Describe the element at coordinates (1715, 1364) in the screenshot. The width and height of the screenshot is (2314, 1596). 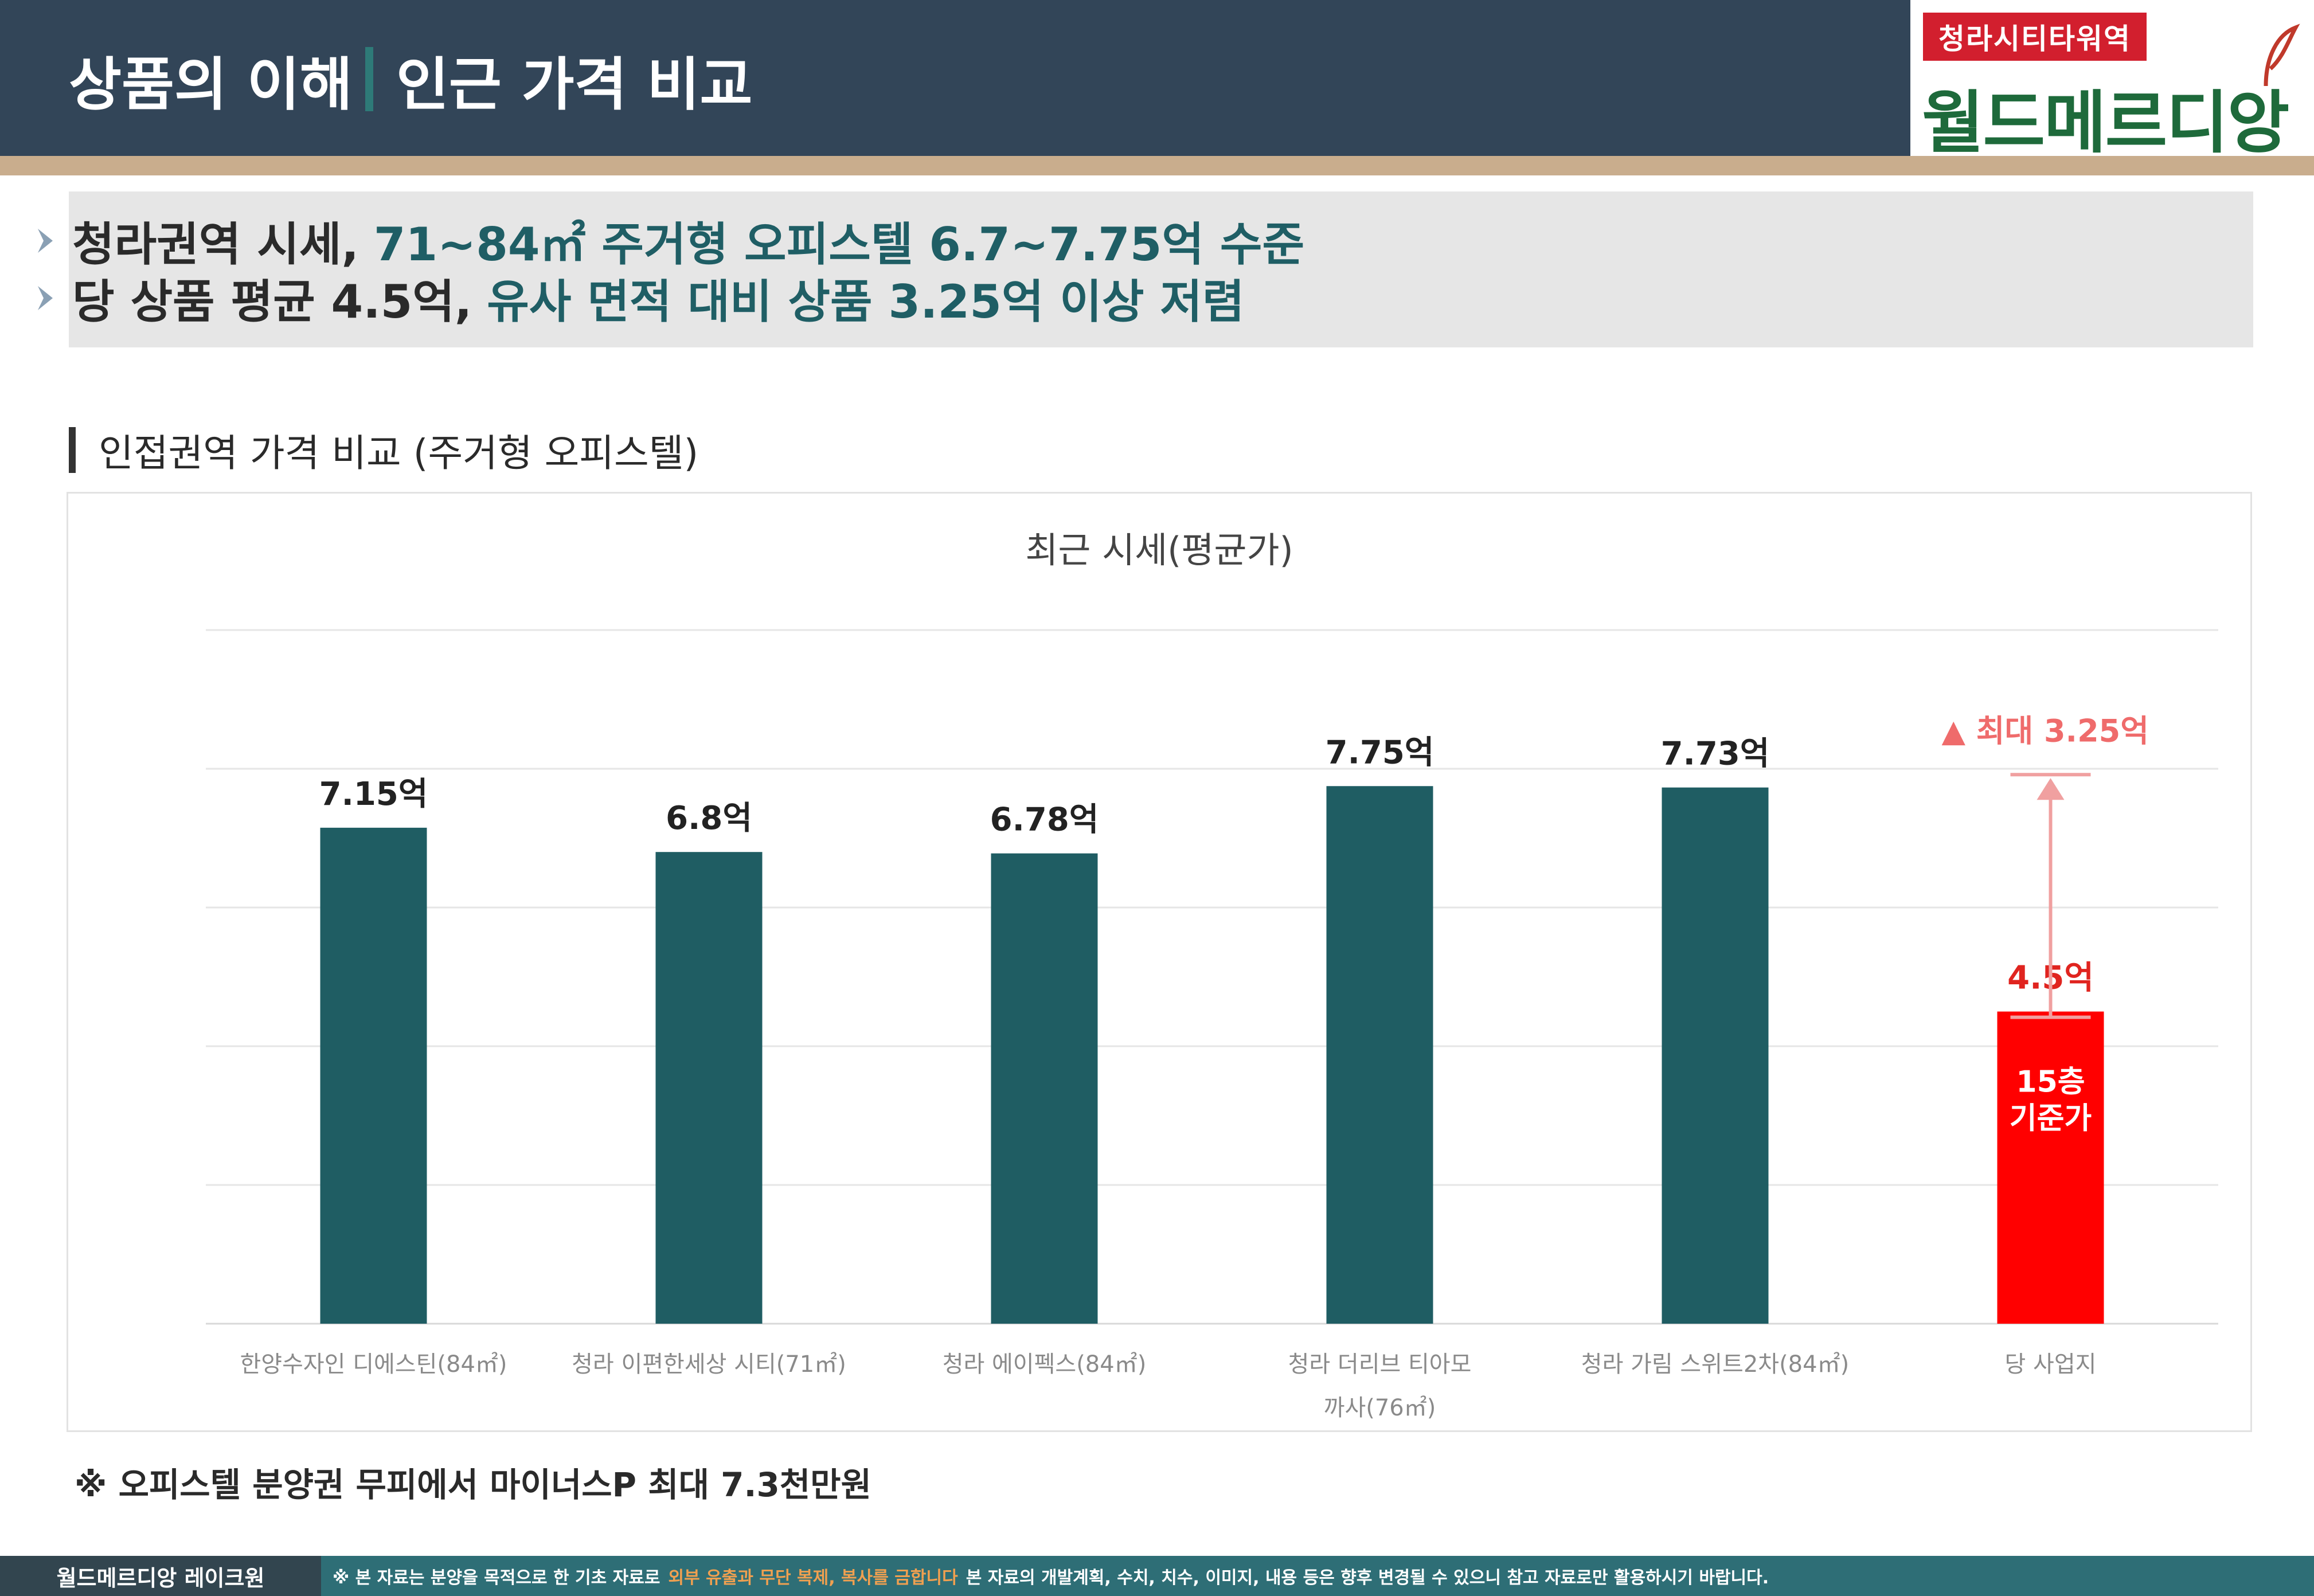
I see `category-label-5: 청라 가림 스위트2차(84㎡)` at that location.